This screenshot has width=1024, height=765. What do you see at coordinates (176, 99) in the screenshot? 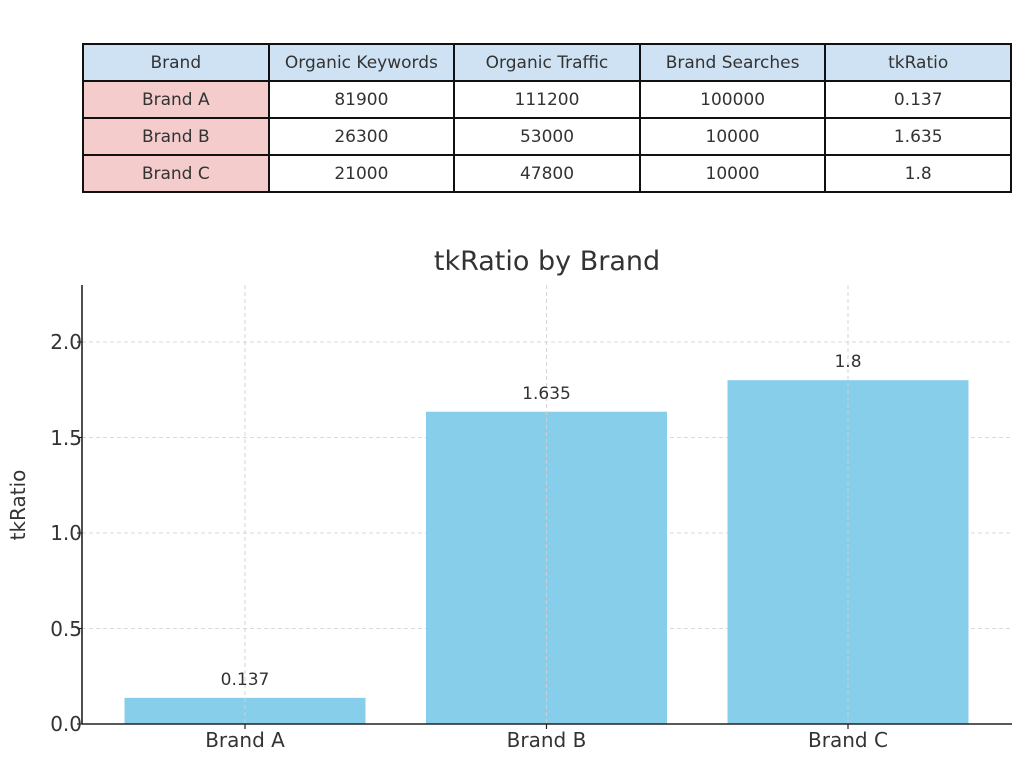
I see `cell-brand: Brand A` at bounding box center [176, 99].